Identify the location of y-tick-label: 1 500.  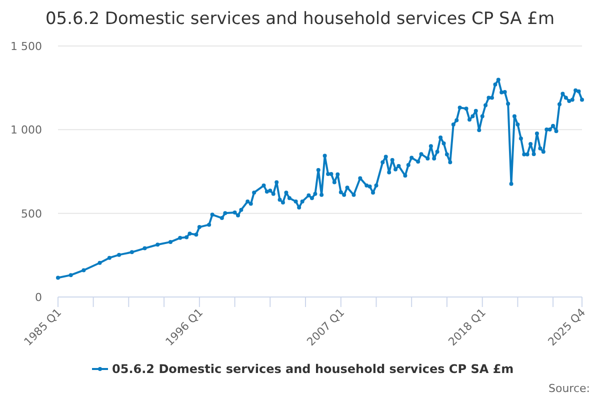
(26, 46).